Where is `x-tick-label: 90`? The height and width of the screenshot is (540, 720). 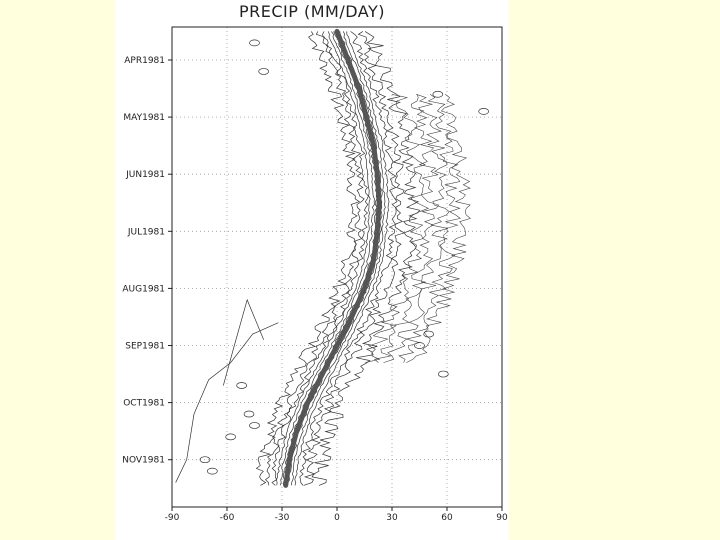 x-tick-label: 90 is located at coordinates (502, 518).